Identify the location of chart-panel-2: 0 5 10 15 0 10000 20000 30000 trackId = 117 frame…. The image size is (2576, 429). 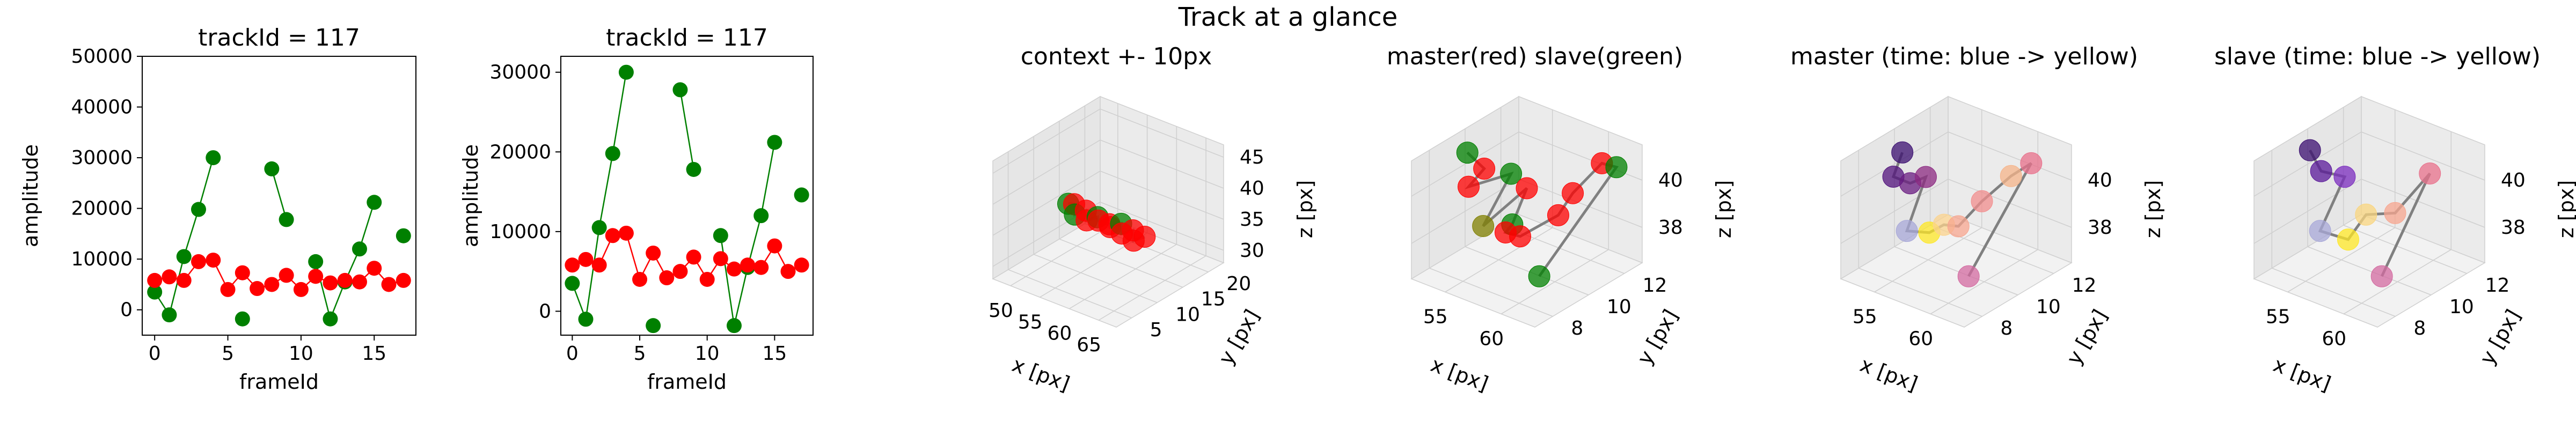
(636, 209).